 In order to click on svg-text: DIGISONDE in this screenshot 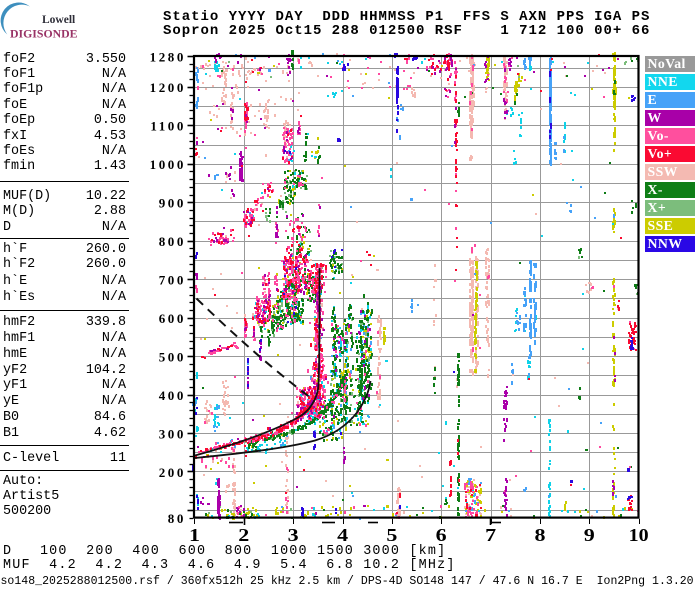, I will do `click(44, 34)`.